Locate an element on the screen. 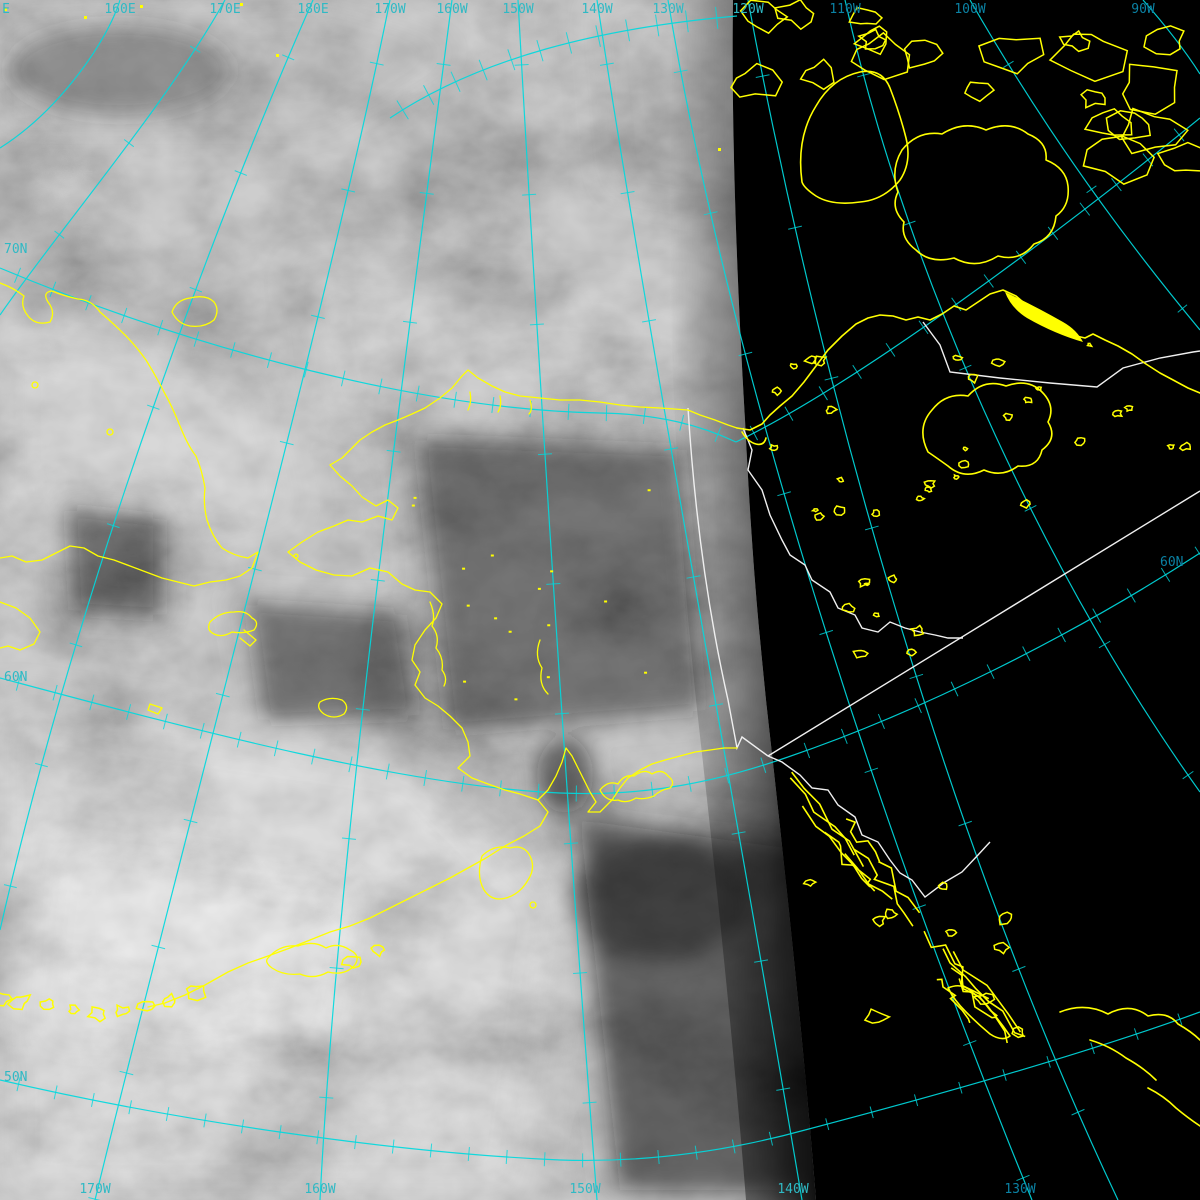  coast-cook-inlet-kenai is located at coordinates (637, 780).